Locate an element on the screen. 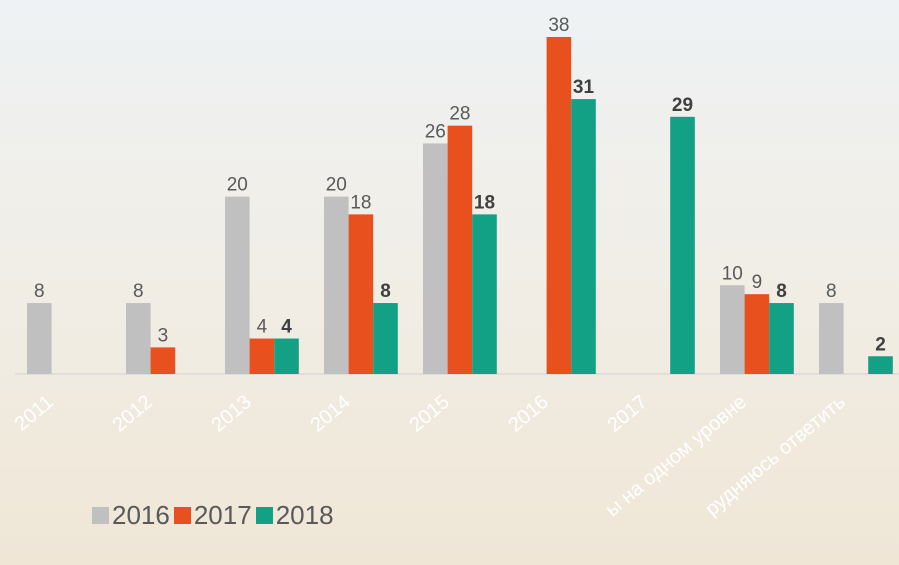  legend-label: 2016 is located at coordinates (141, 515).